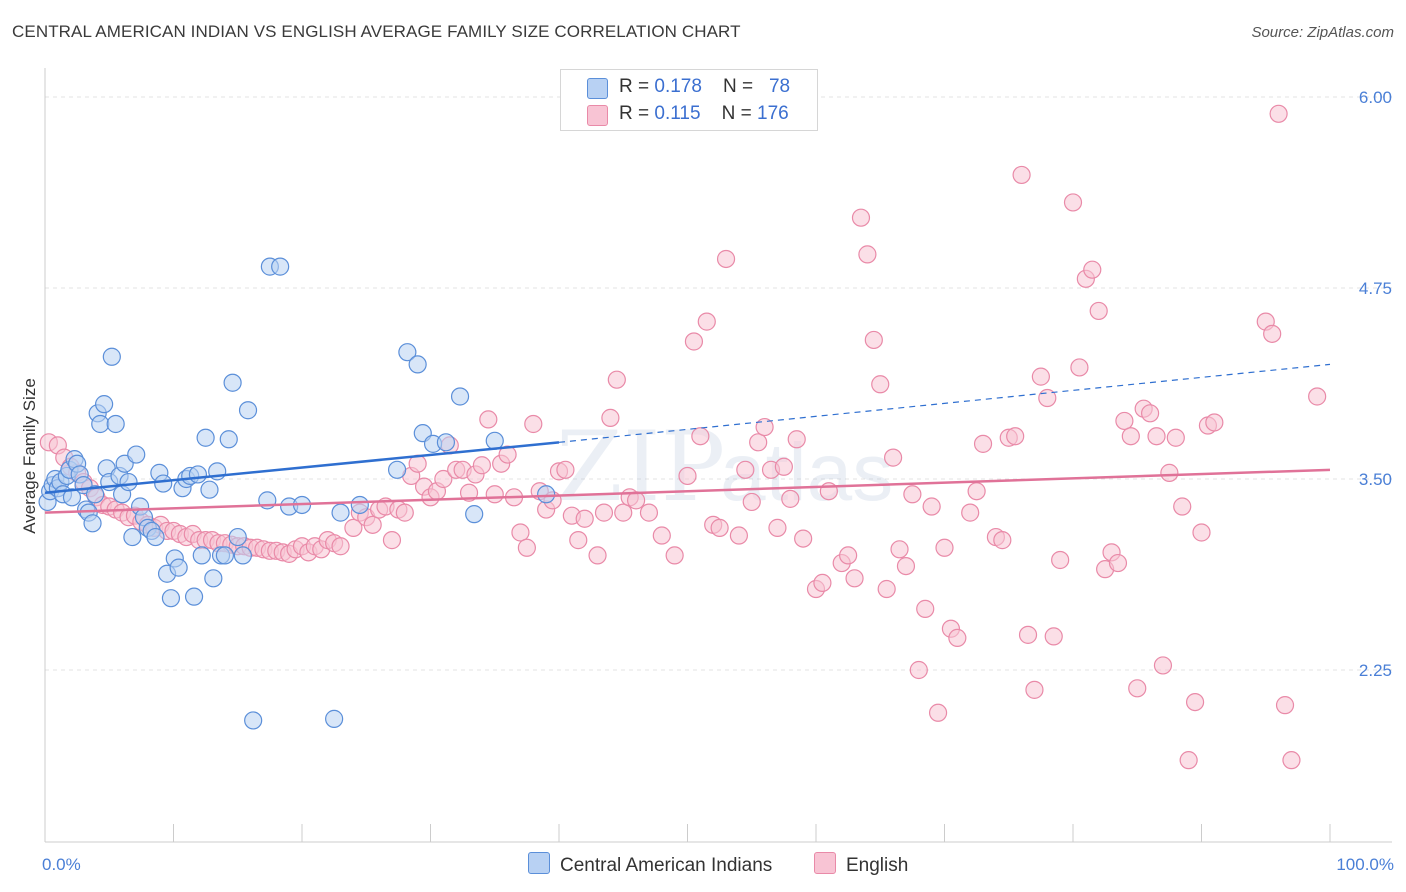 This screenshot has width=1406, height=892. What do you see at coordinates (1375, 479) in the screenshot?
I see `y-tick-label: 3.50` at bounding box center [1375, 479].